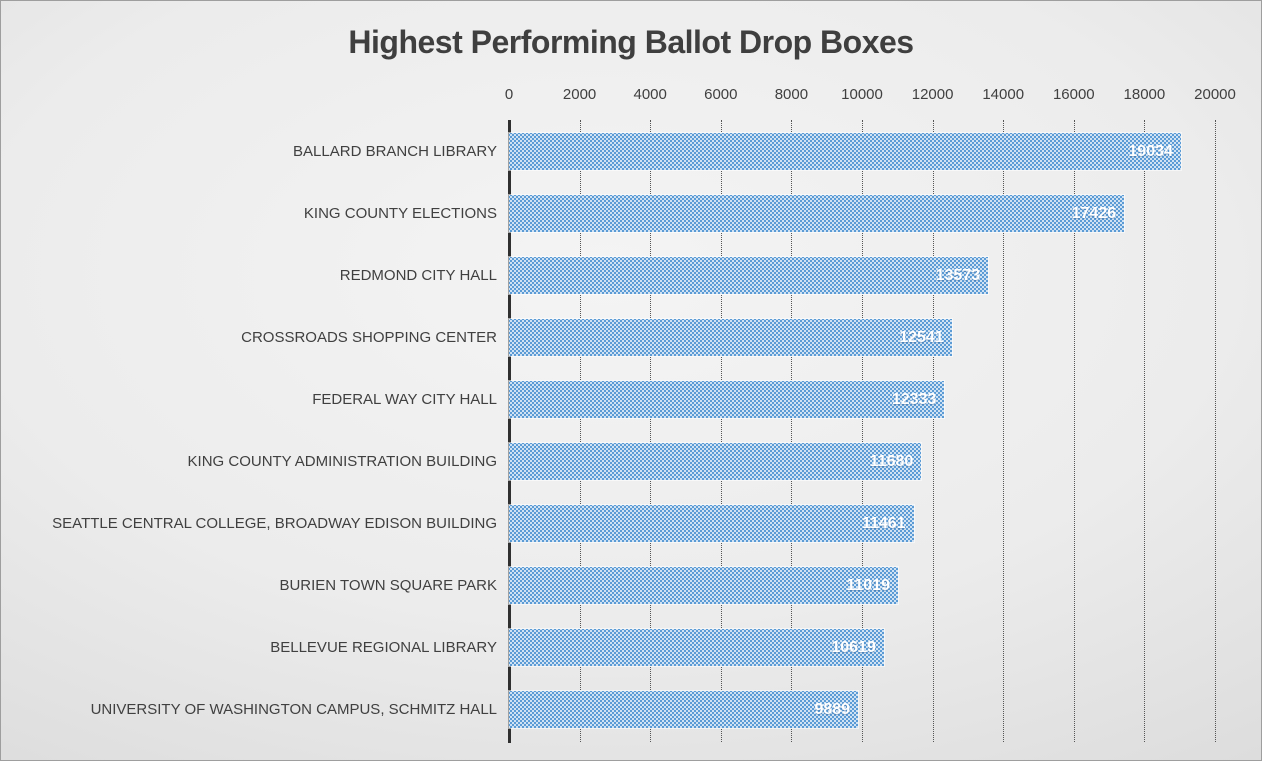 Image resolution: width=1262 pixels, height=761 pixels. What do you see at coordinates (958, 275) in the screenshot?
I see `bar-data-label: 13573` at bounding box center [958, 275].